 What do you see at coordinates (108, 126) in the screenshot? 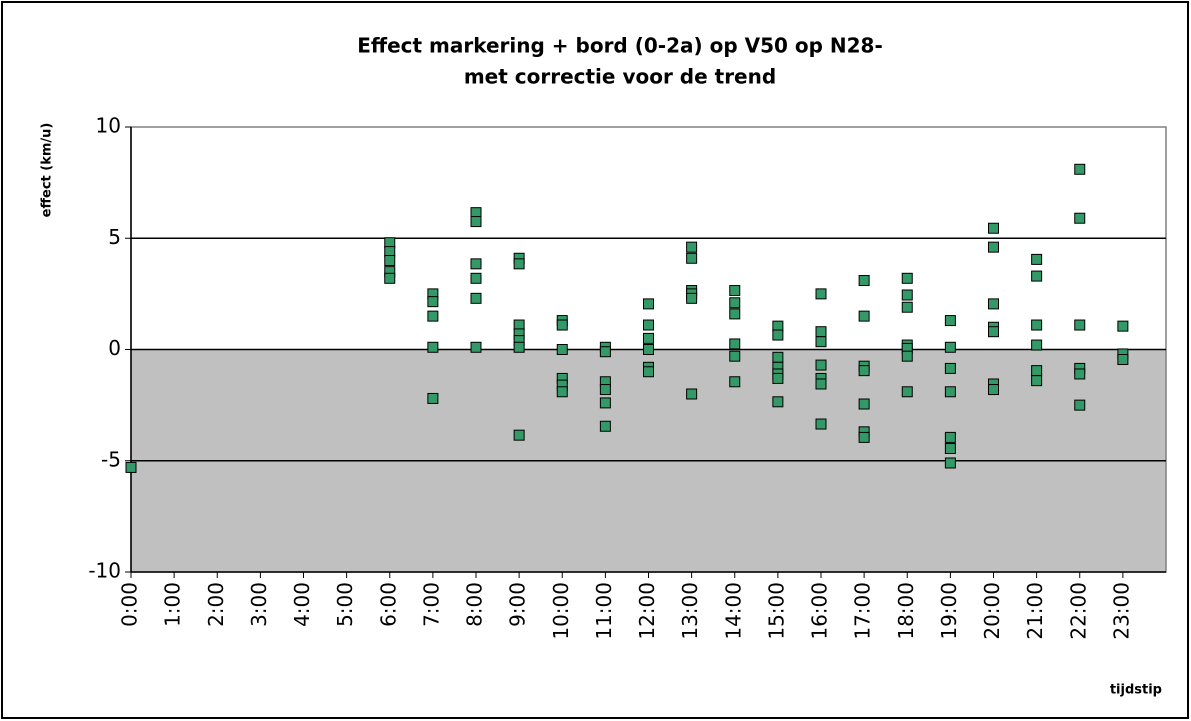
I see `y-tick-label: 10` at bounding box center [108, 126].